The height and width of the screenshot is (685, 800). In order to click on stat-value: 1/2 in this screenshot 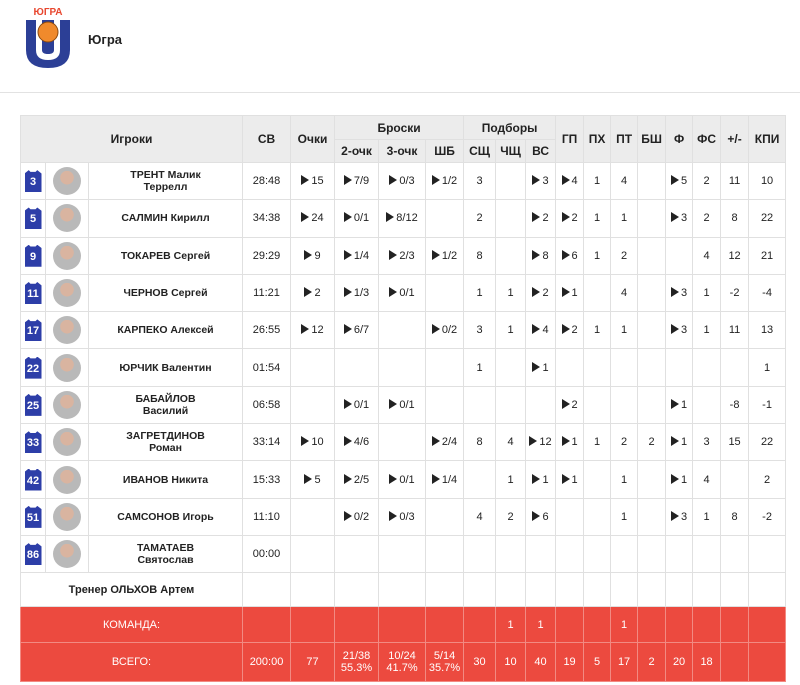, I will do `click(444, 181)`.